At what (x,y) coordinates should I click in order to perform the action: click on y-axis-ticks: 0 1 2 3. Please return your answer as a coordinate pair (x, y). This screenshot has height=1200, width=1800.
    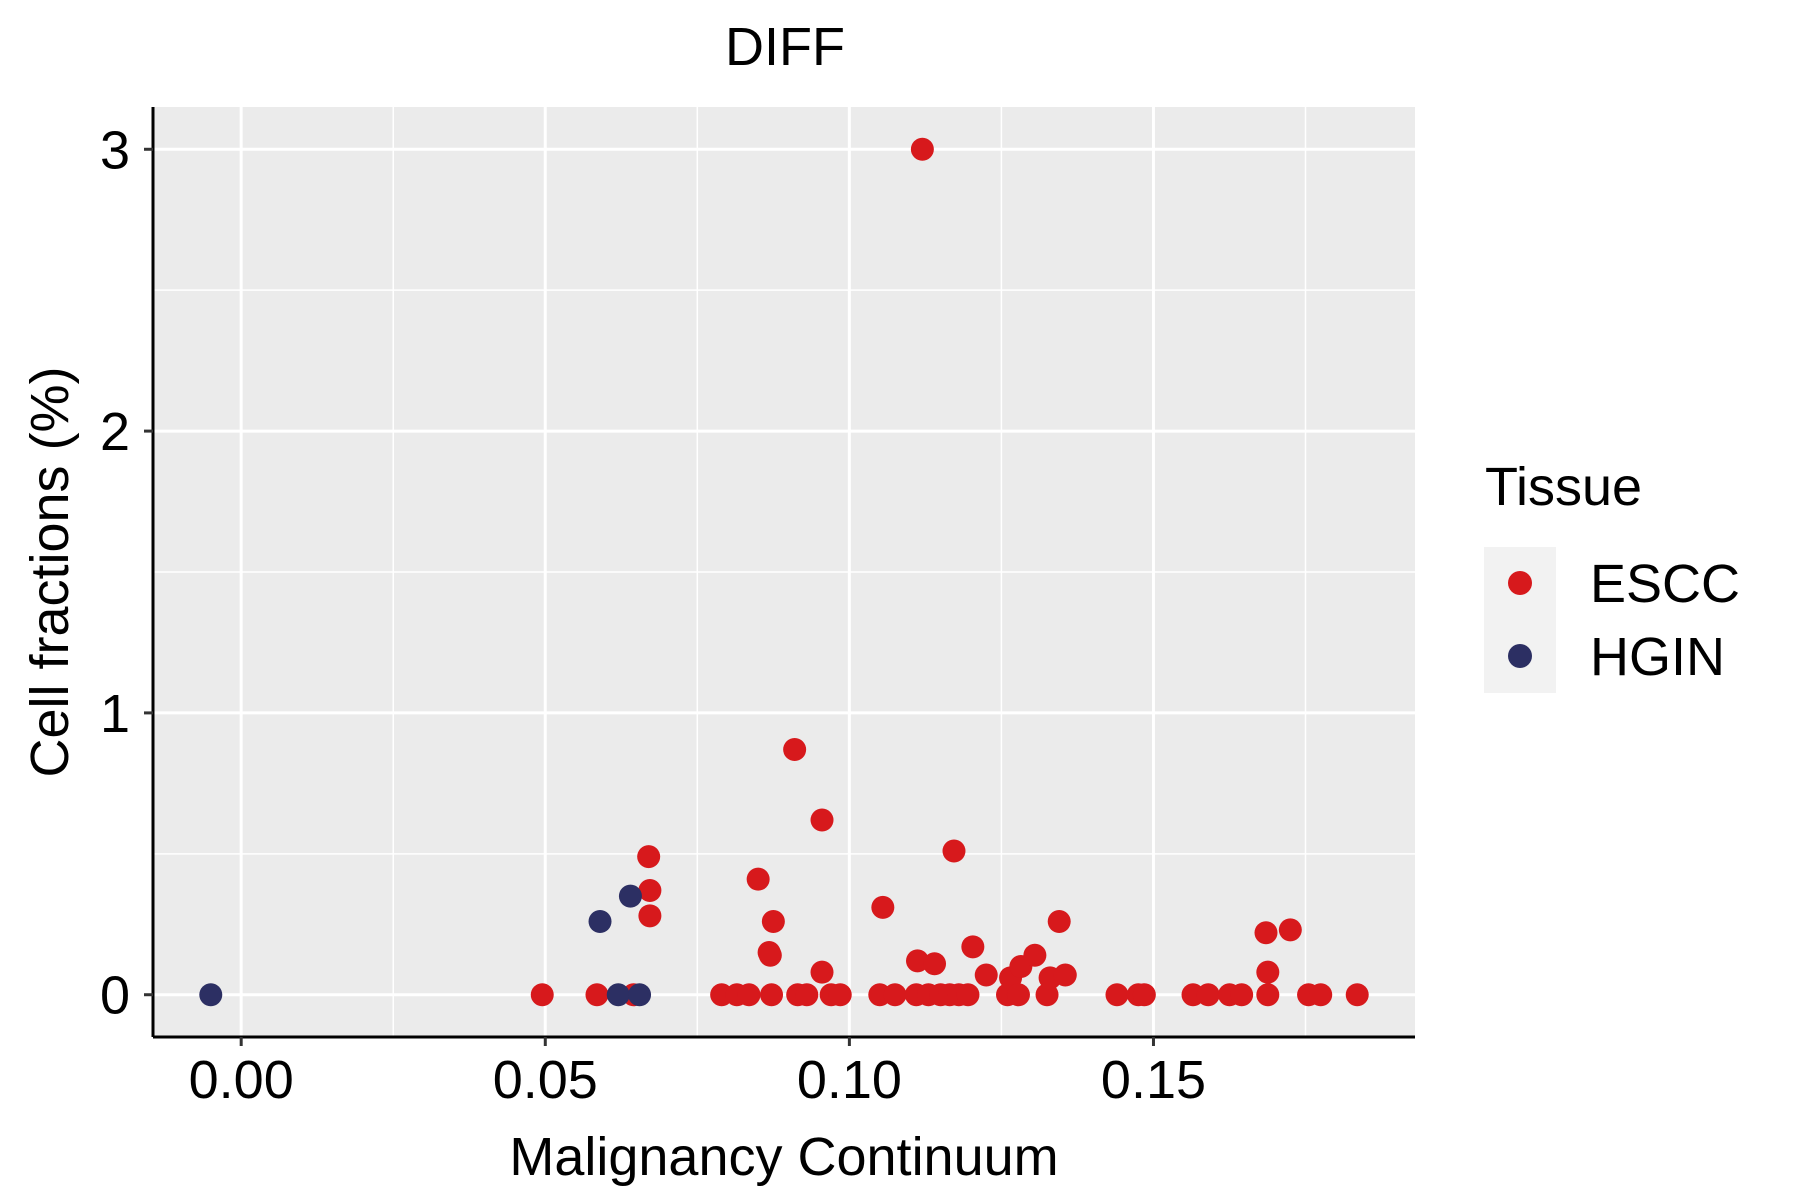
    Looking at the image, I should click on (126, 573).